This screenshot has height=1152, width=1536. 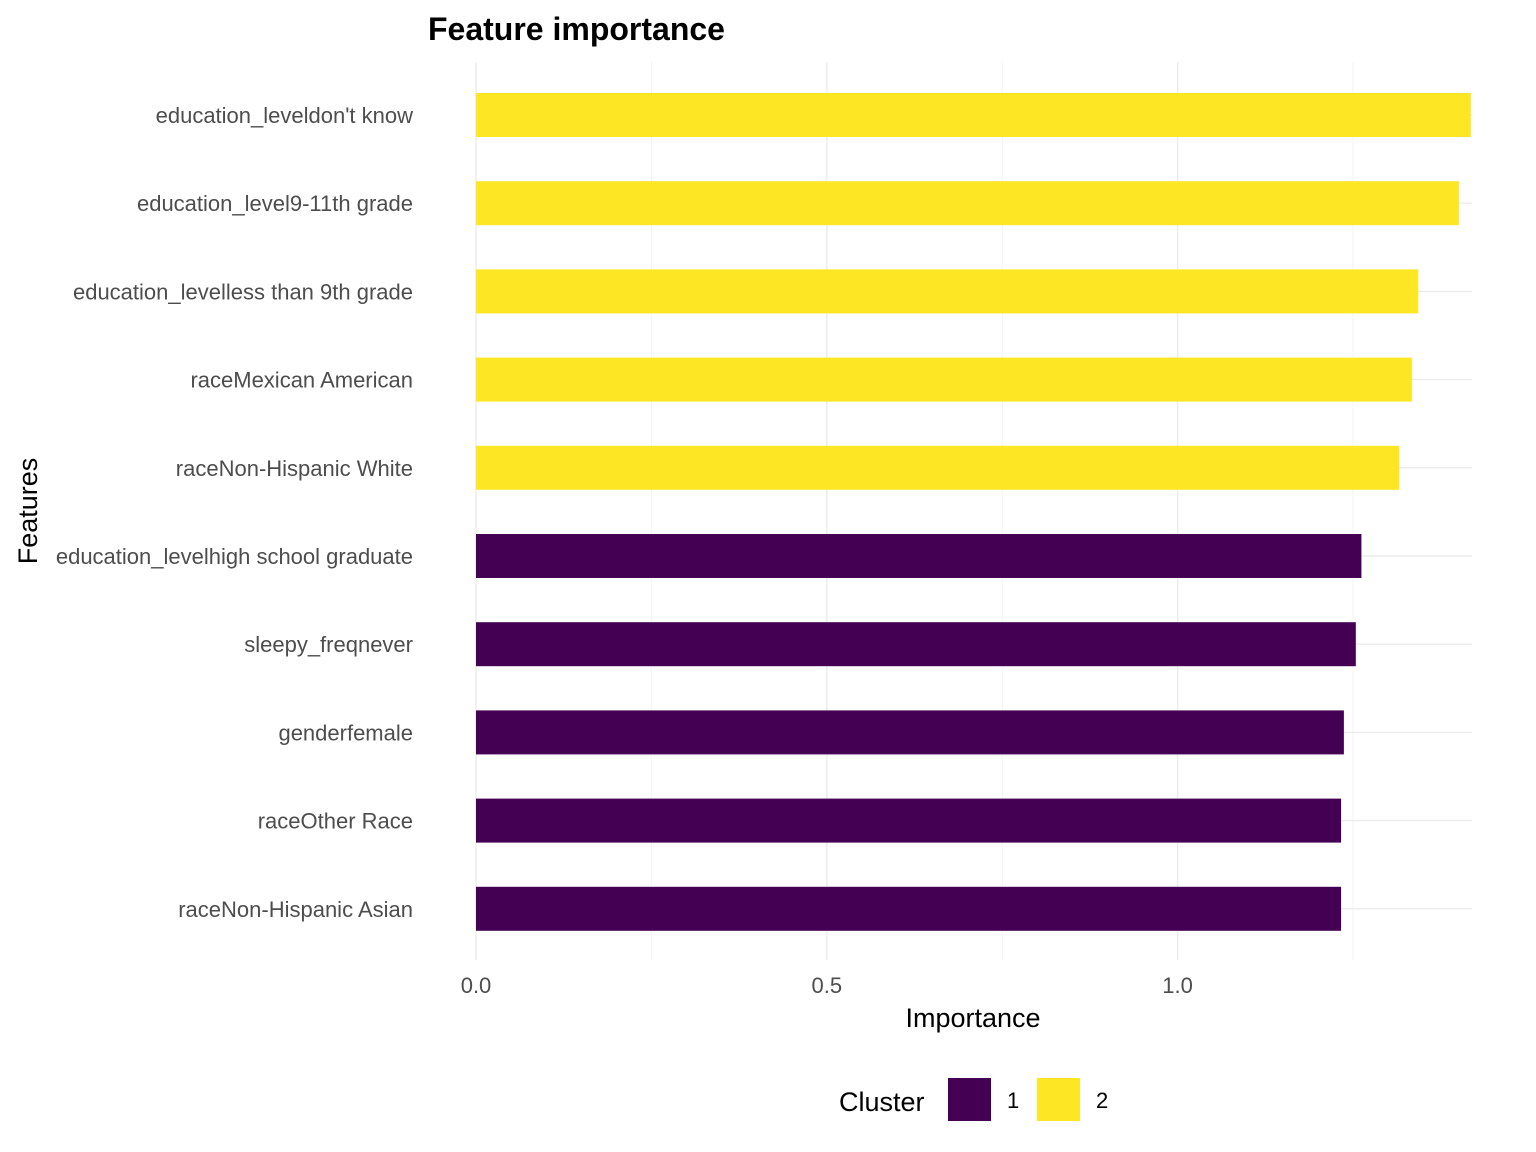 I want to click on y-tick-label: raceNon-Hispanic Asian, so click(x=295, y=909).